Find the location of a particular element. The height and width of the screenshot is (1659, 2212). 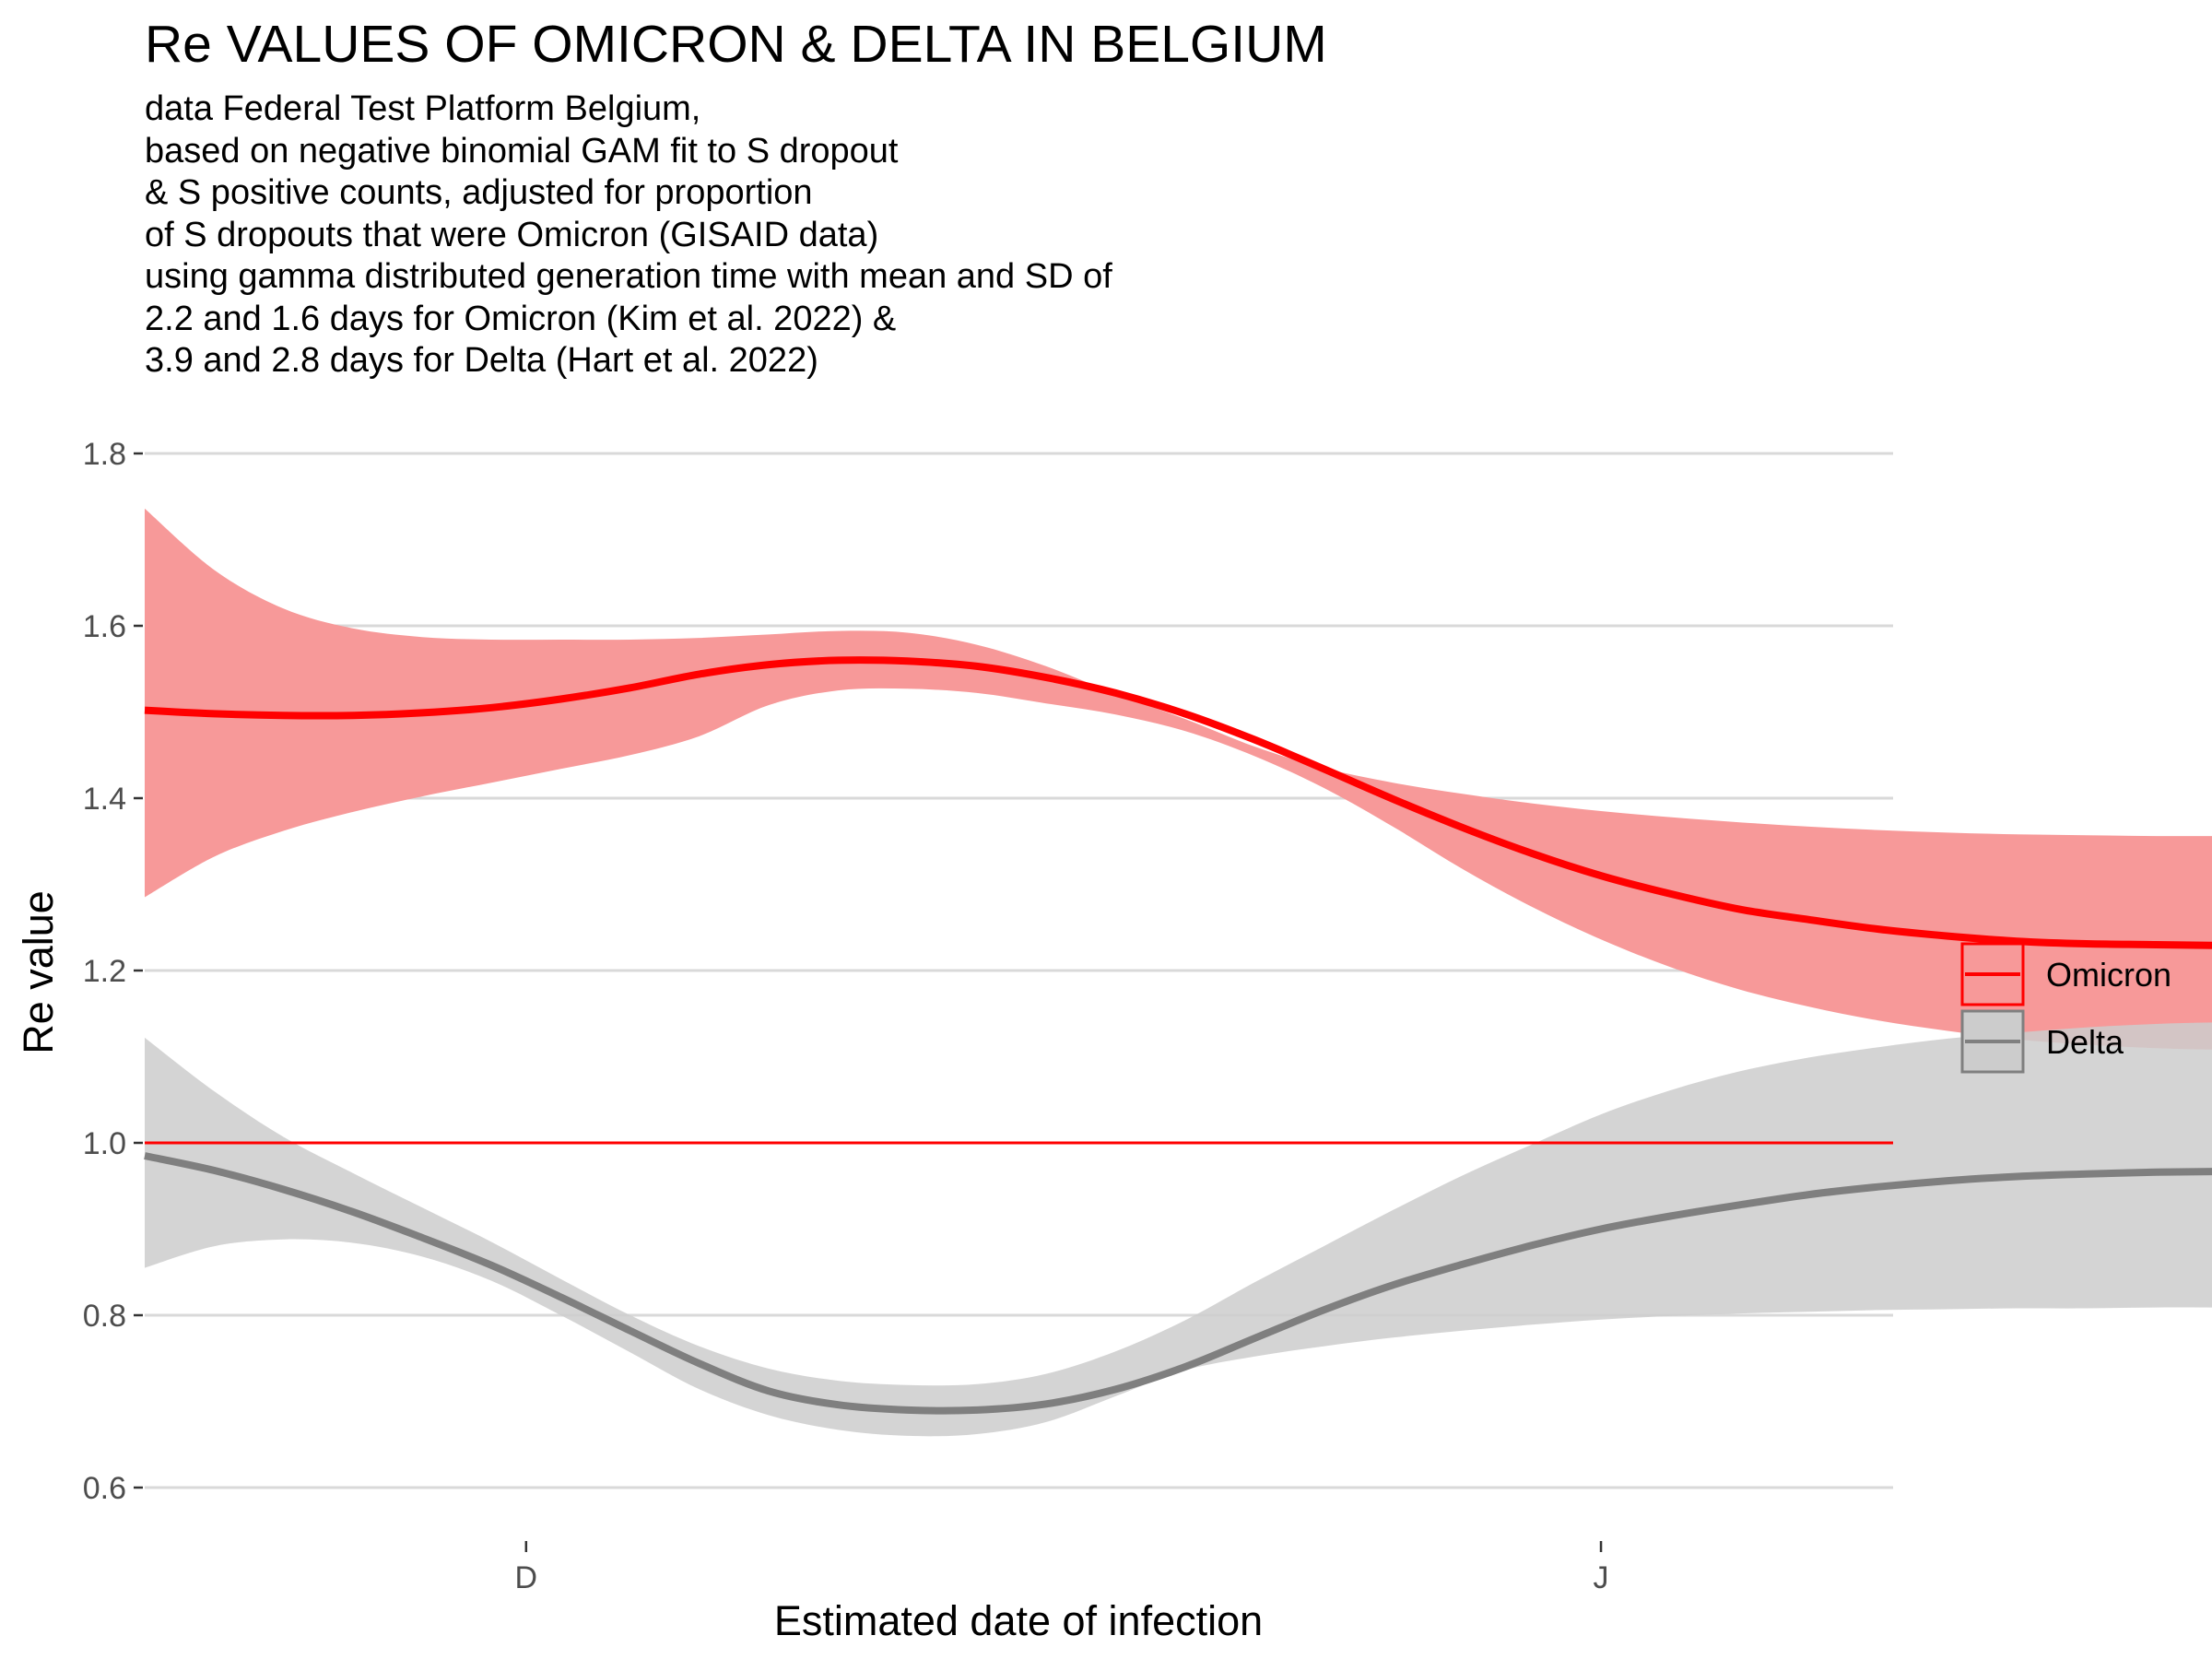

y-axis-title: Re value is located at coordinates (38, 972).